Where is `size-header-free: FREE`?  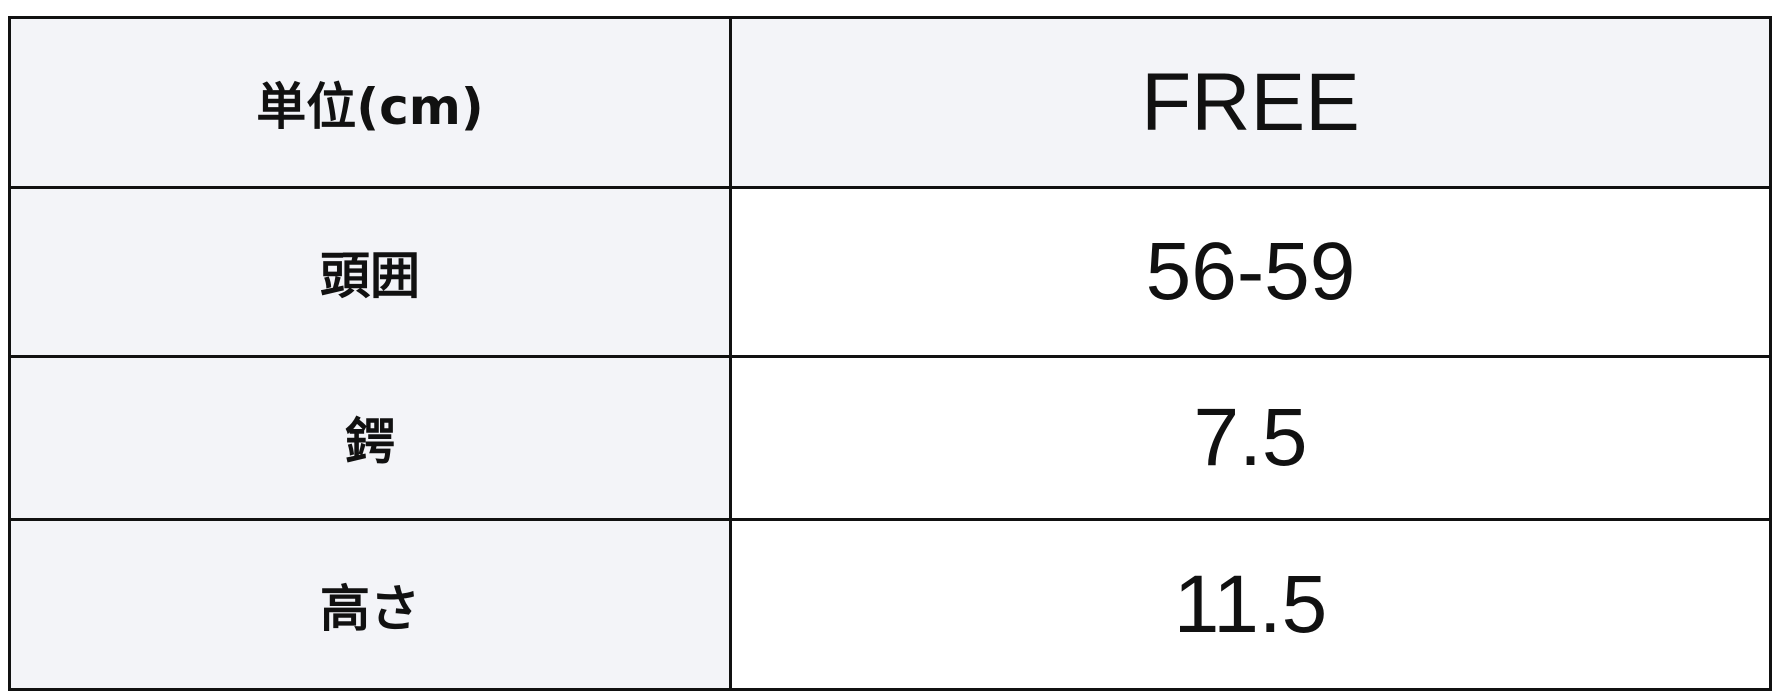 size-header-free: FREE is located at coordinates (1250, 102).